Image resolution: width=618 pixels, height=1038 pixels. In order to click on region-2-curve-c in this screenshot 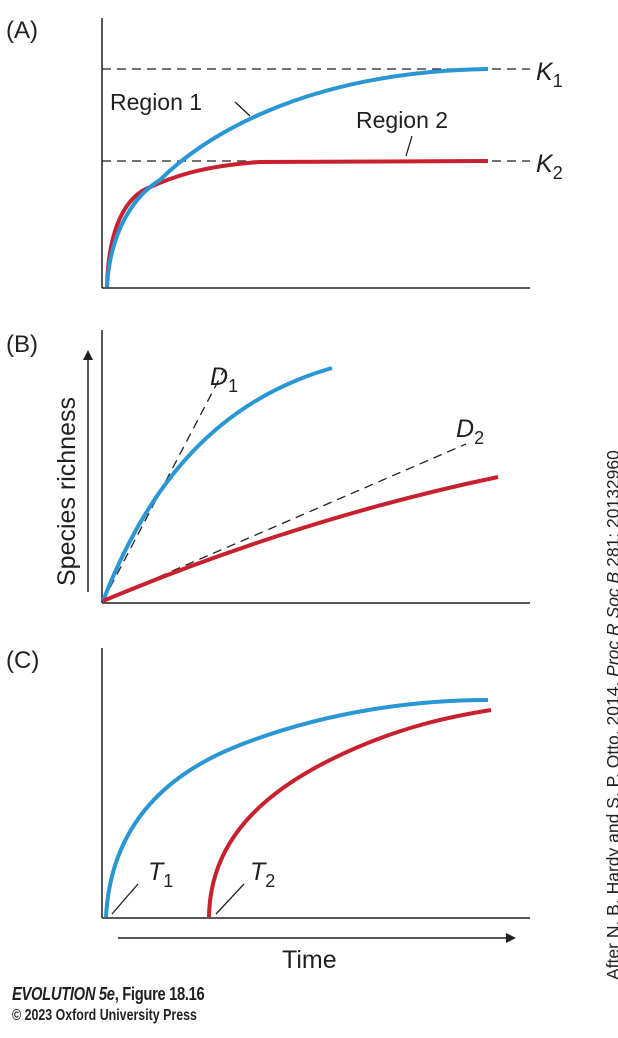, I will do `click(349, 813)`.